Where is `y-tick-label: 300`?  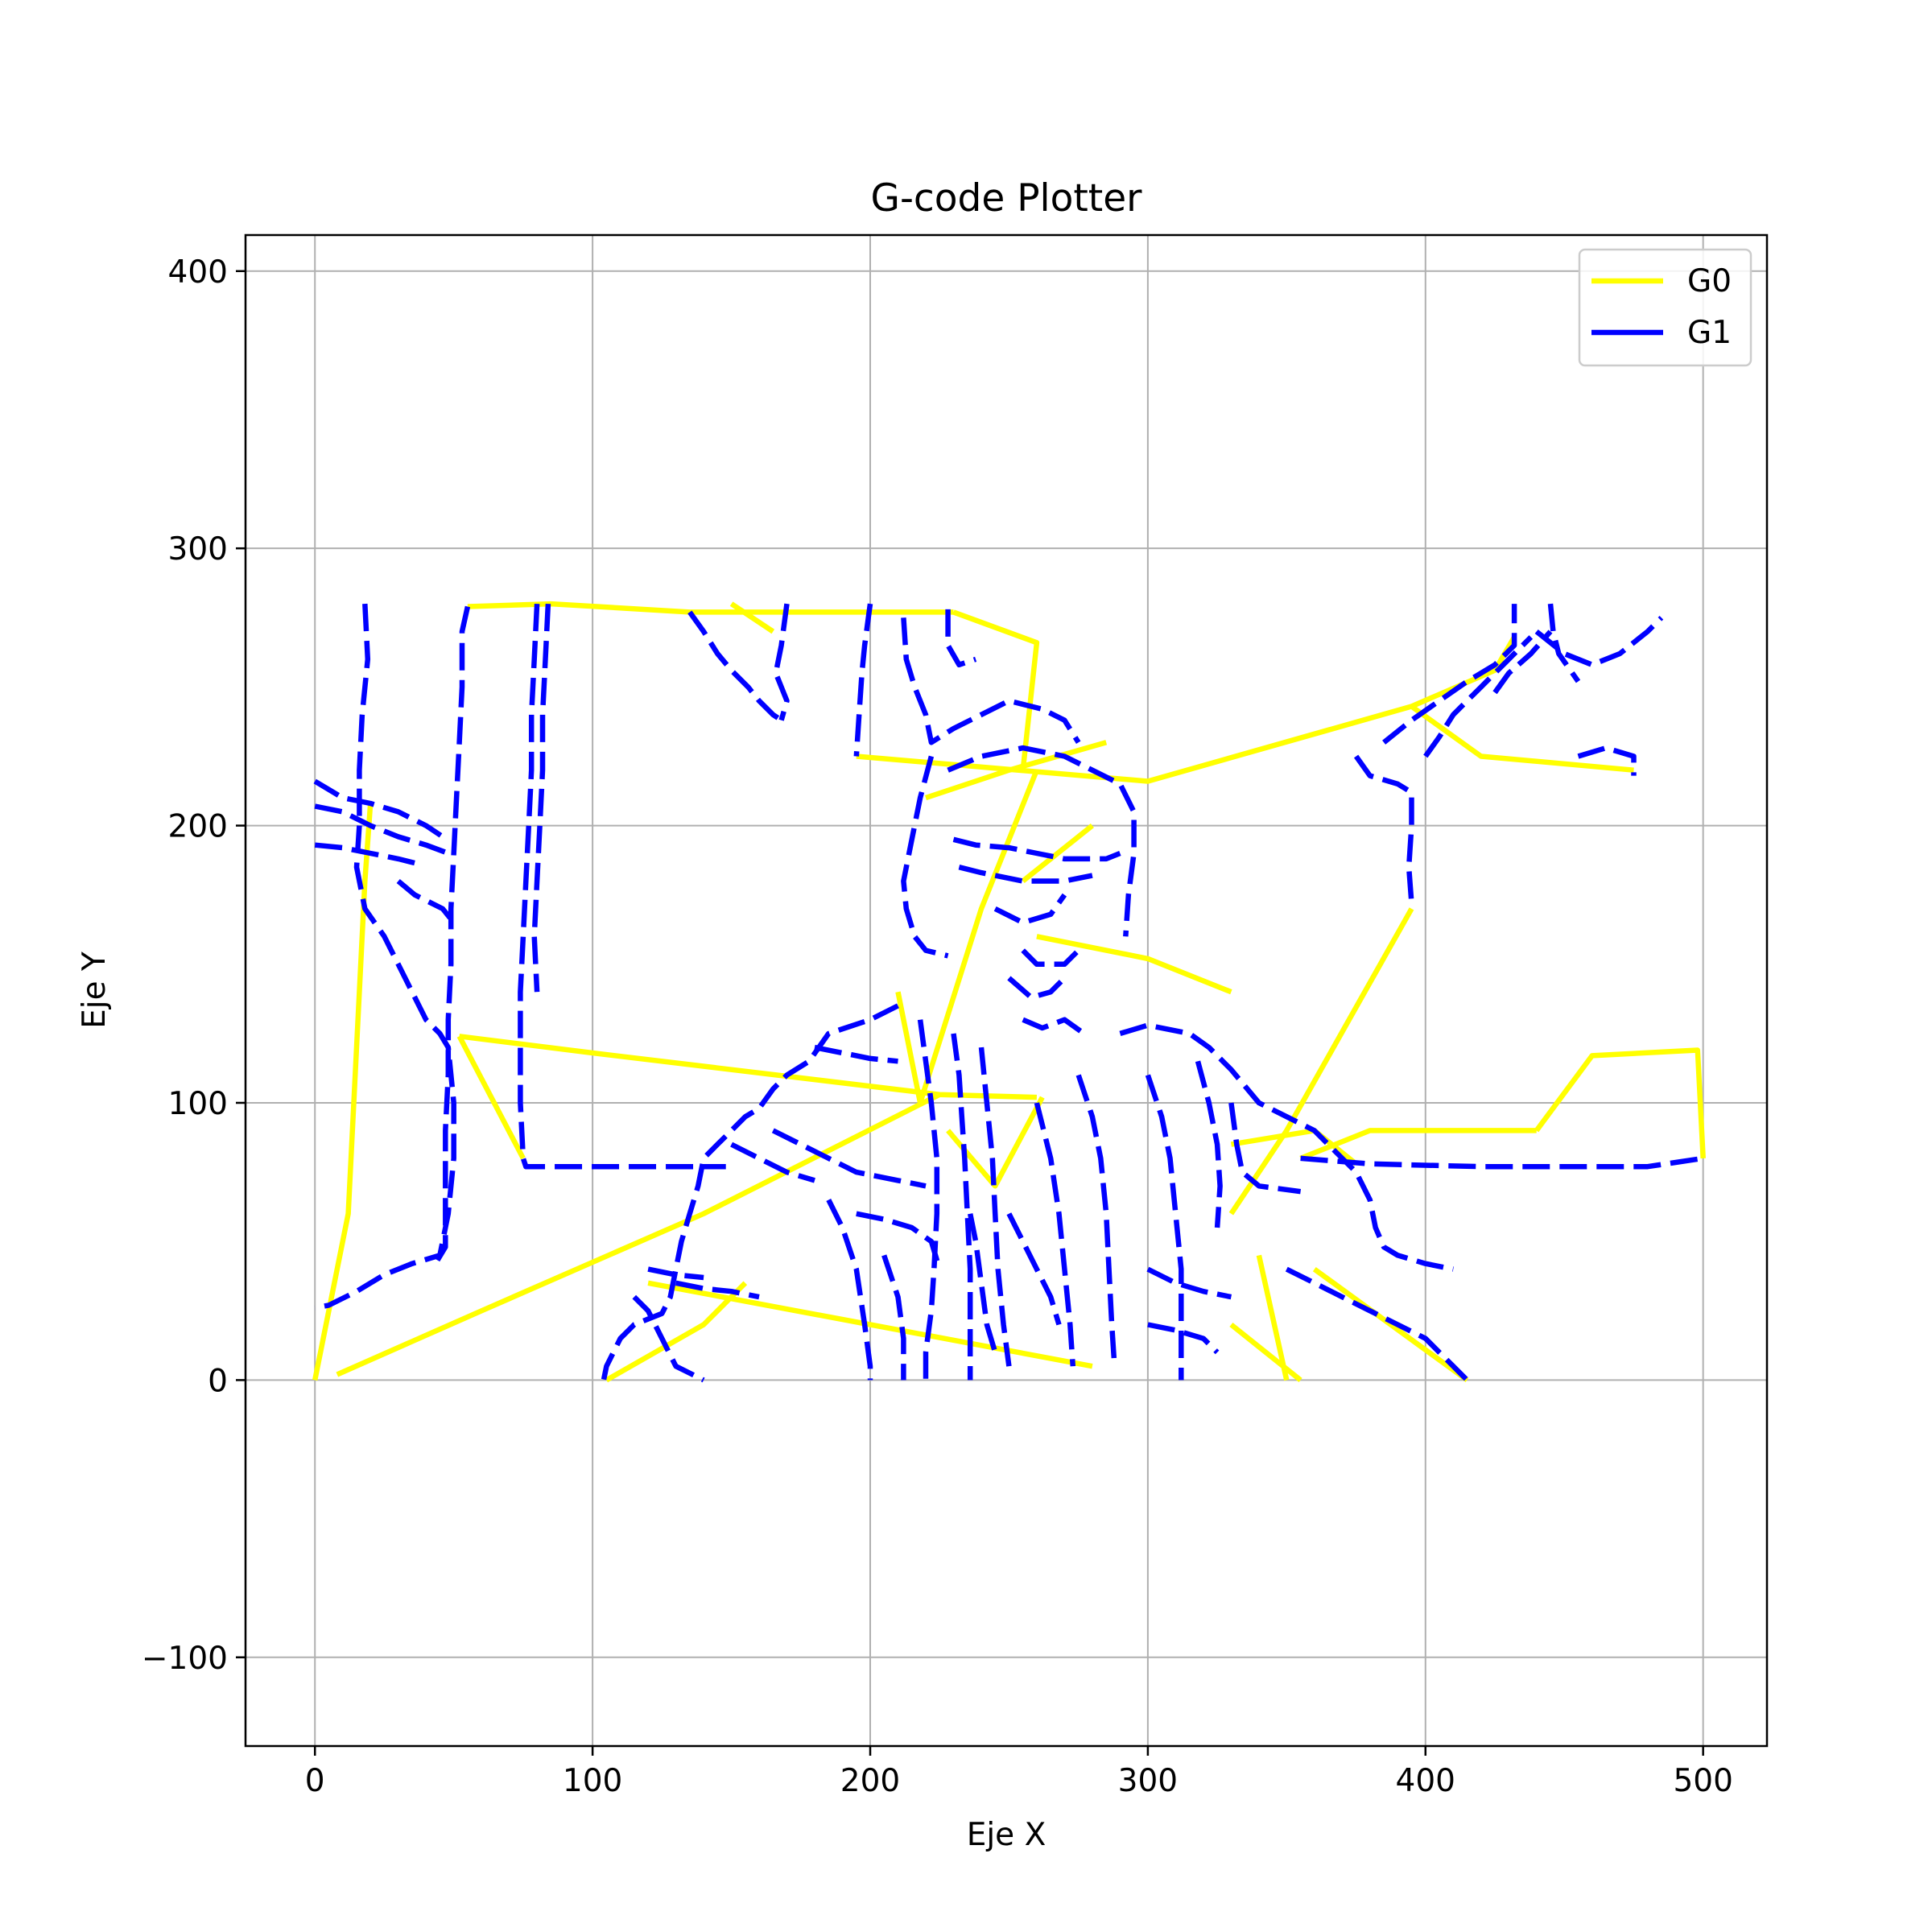
y-tick-label: 300 is located at coordinates (198, 549).